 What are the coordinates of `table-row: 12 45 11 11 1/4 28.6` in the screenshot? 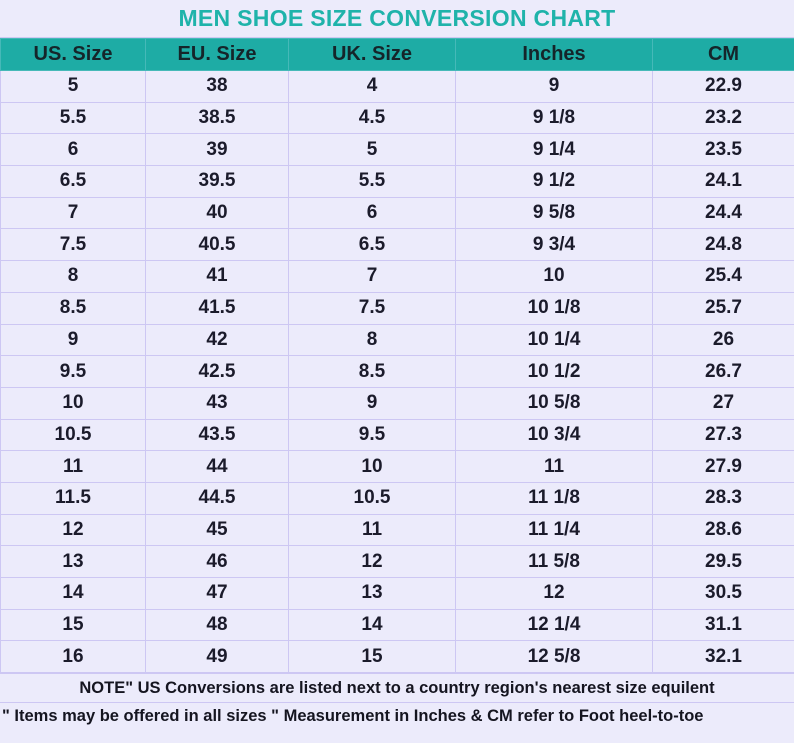 It's located at (397, 530).